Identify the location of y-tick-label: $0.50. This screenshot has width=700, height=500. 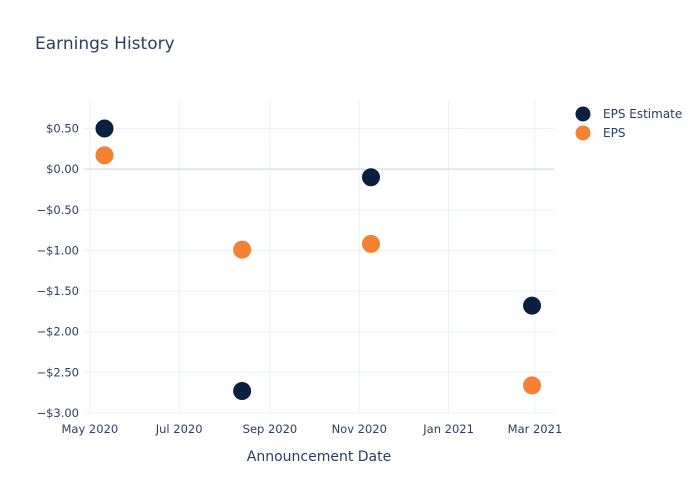
(62, 128).